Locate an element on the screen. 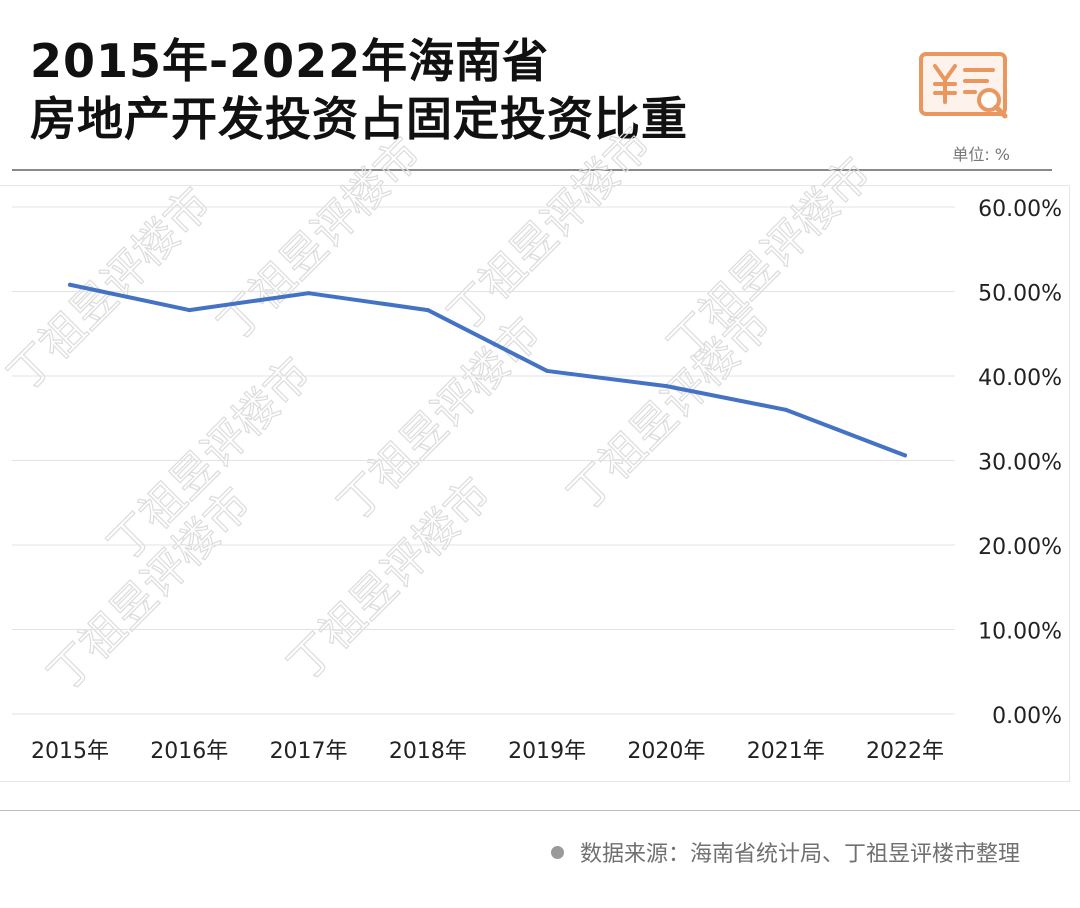 Image resolution: width=1080 pixels, height=908 pixels. source-text: 数据来源：海南省统计局、丁祖昱评楼市整理 is located at coordinates (799, 854).